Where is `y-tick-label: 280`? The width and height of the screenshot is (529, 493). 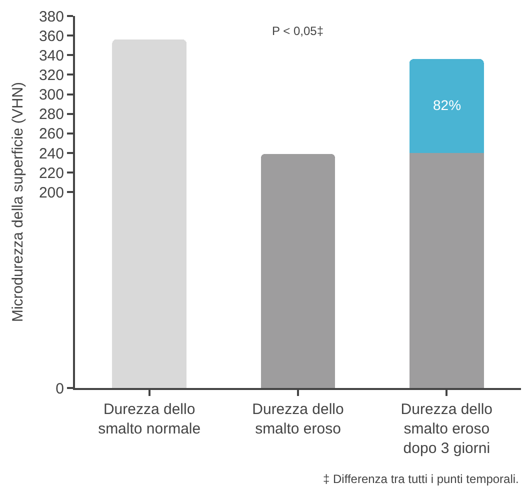 y-tick-label: 280 is located at coordinates (51, 115).